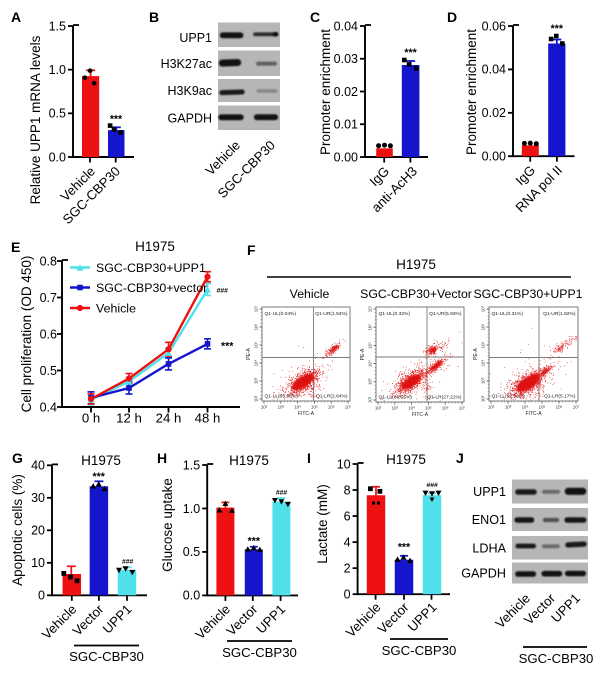  What do you see at coordinates (151, 268) in the screenshot?
I see `svg-text: SGC-CBP30+UPP1` at bounding box center [151, 268].